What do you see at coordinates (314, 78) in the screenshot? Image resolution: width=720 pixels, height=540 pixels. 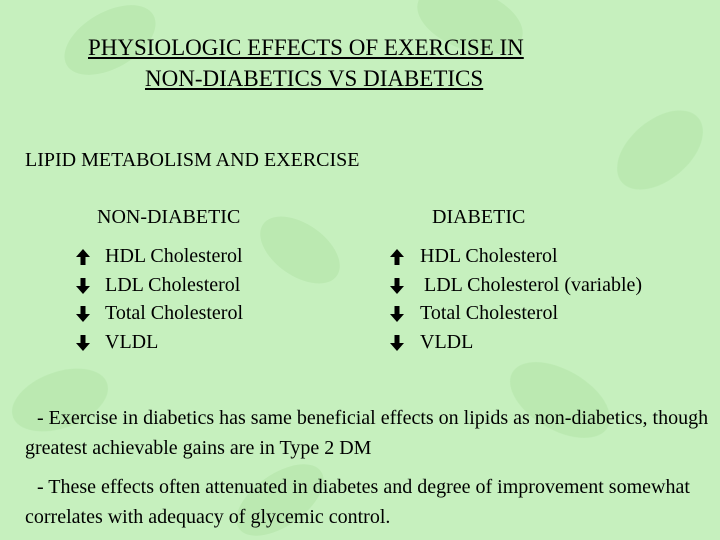 I see `title-line: NON-DIABETICS VS DIABETICS` at bounding box center [314, 78].